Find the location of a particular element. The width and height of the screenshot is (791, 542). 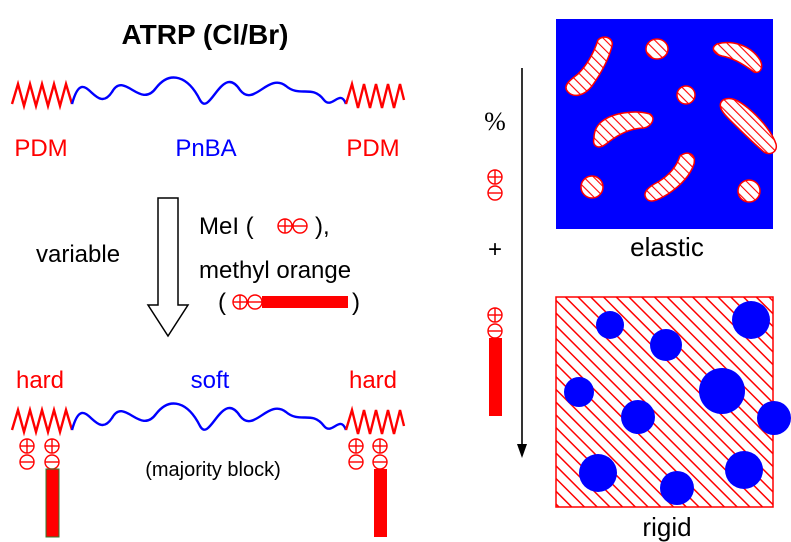

percent-label: % is located at coordinates (495, 121).